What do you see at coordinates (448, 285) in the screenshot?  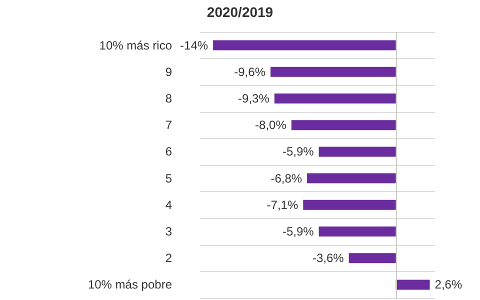 I see `data-label: 2,6%` at bounding box center [448, 285].